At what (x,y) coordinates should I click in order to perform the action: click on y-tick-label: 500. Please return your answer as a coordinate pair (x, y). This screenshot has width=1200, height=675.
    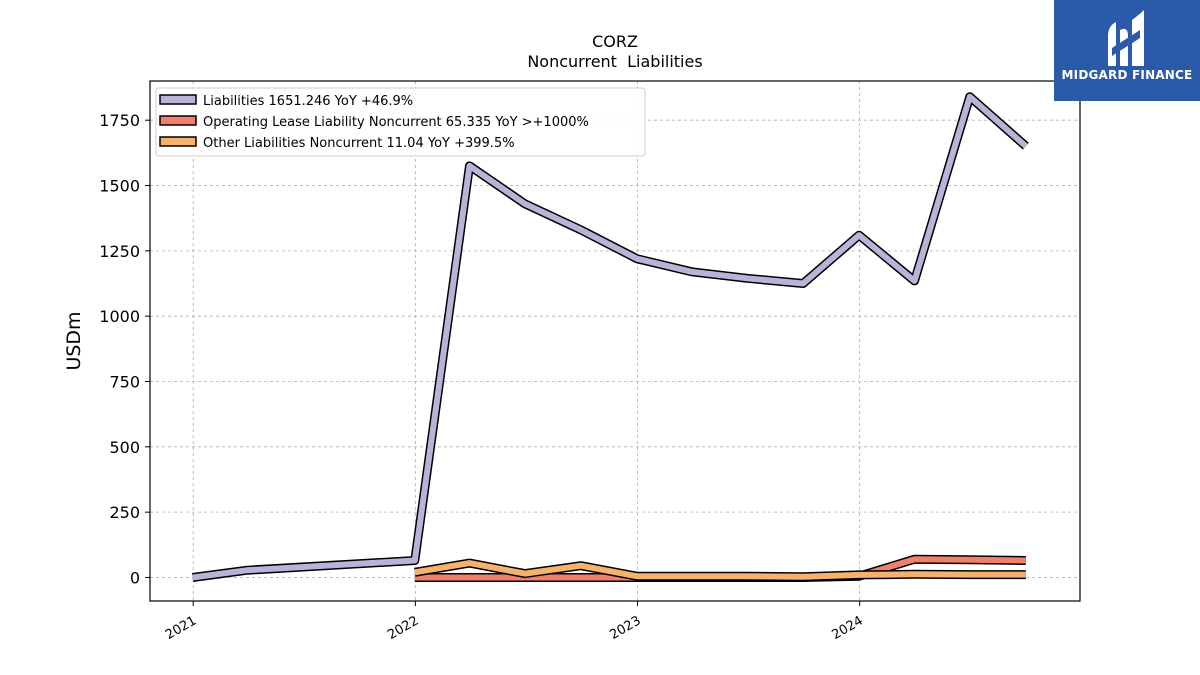
    Looking at the image, I should click on (124, 447).